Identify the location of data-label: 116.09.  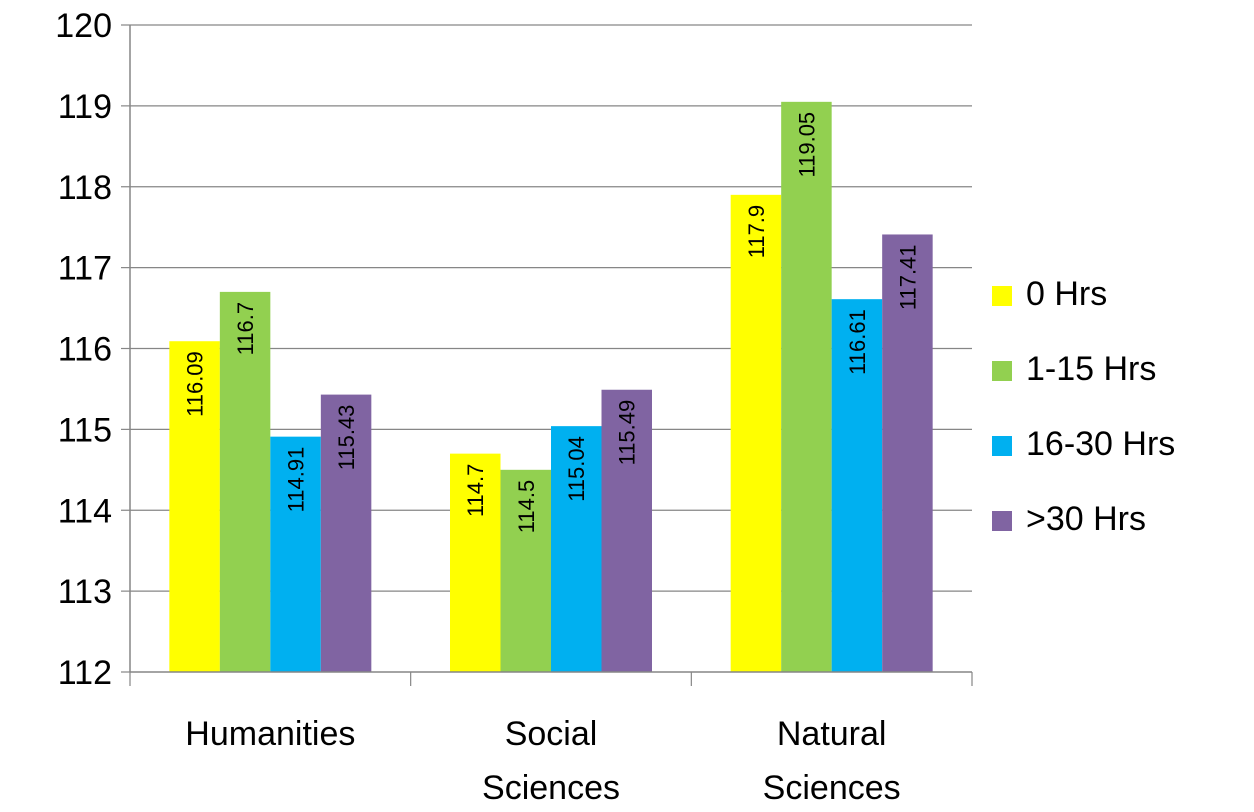
(195, 384).